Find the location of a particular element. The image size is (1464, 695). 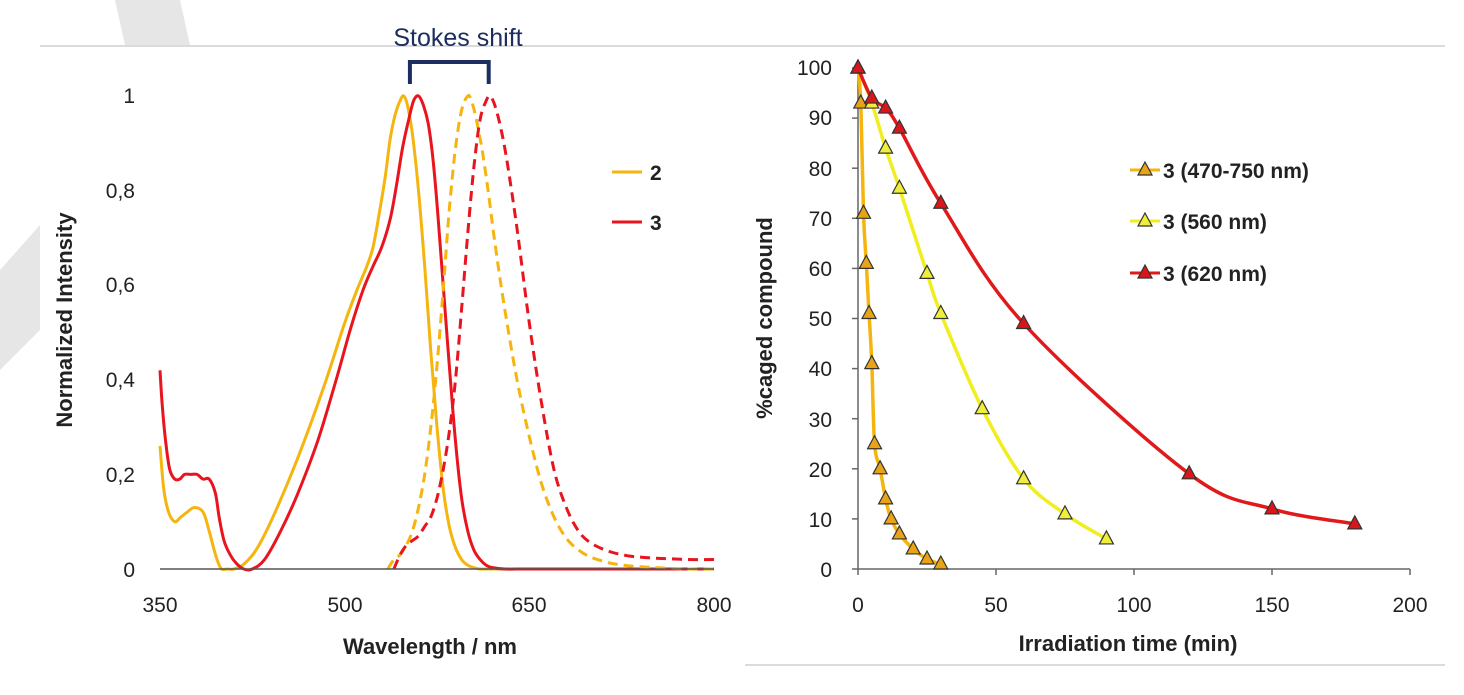

spectra-ylabel: Normalized Intensity is located at coordinates (64, 320).